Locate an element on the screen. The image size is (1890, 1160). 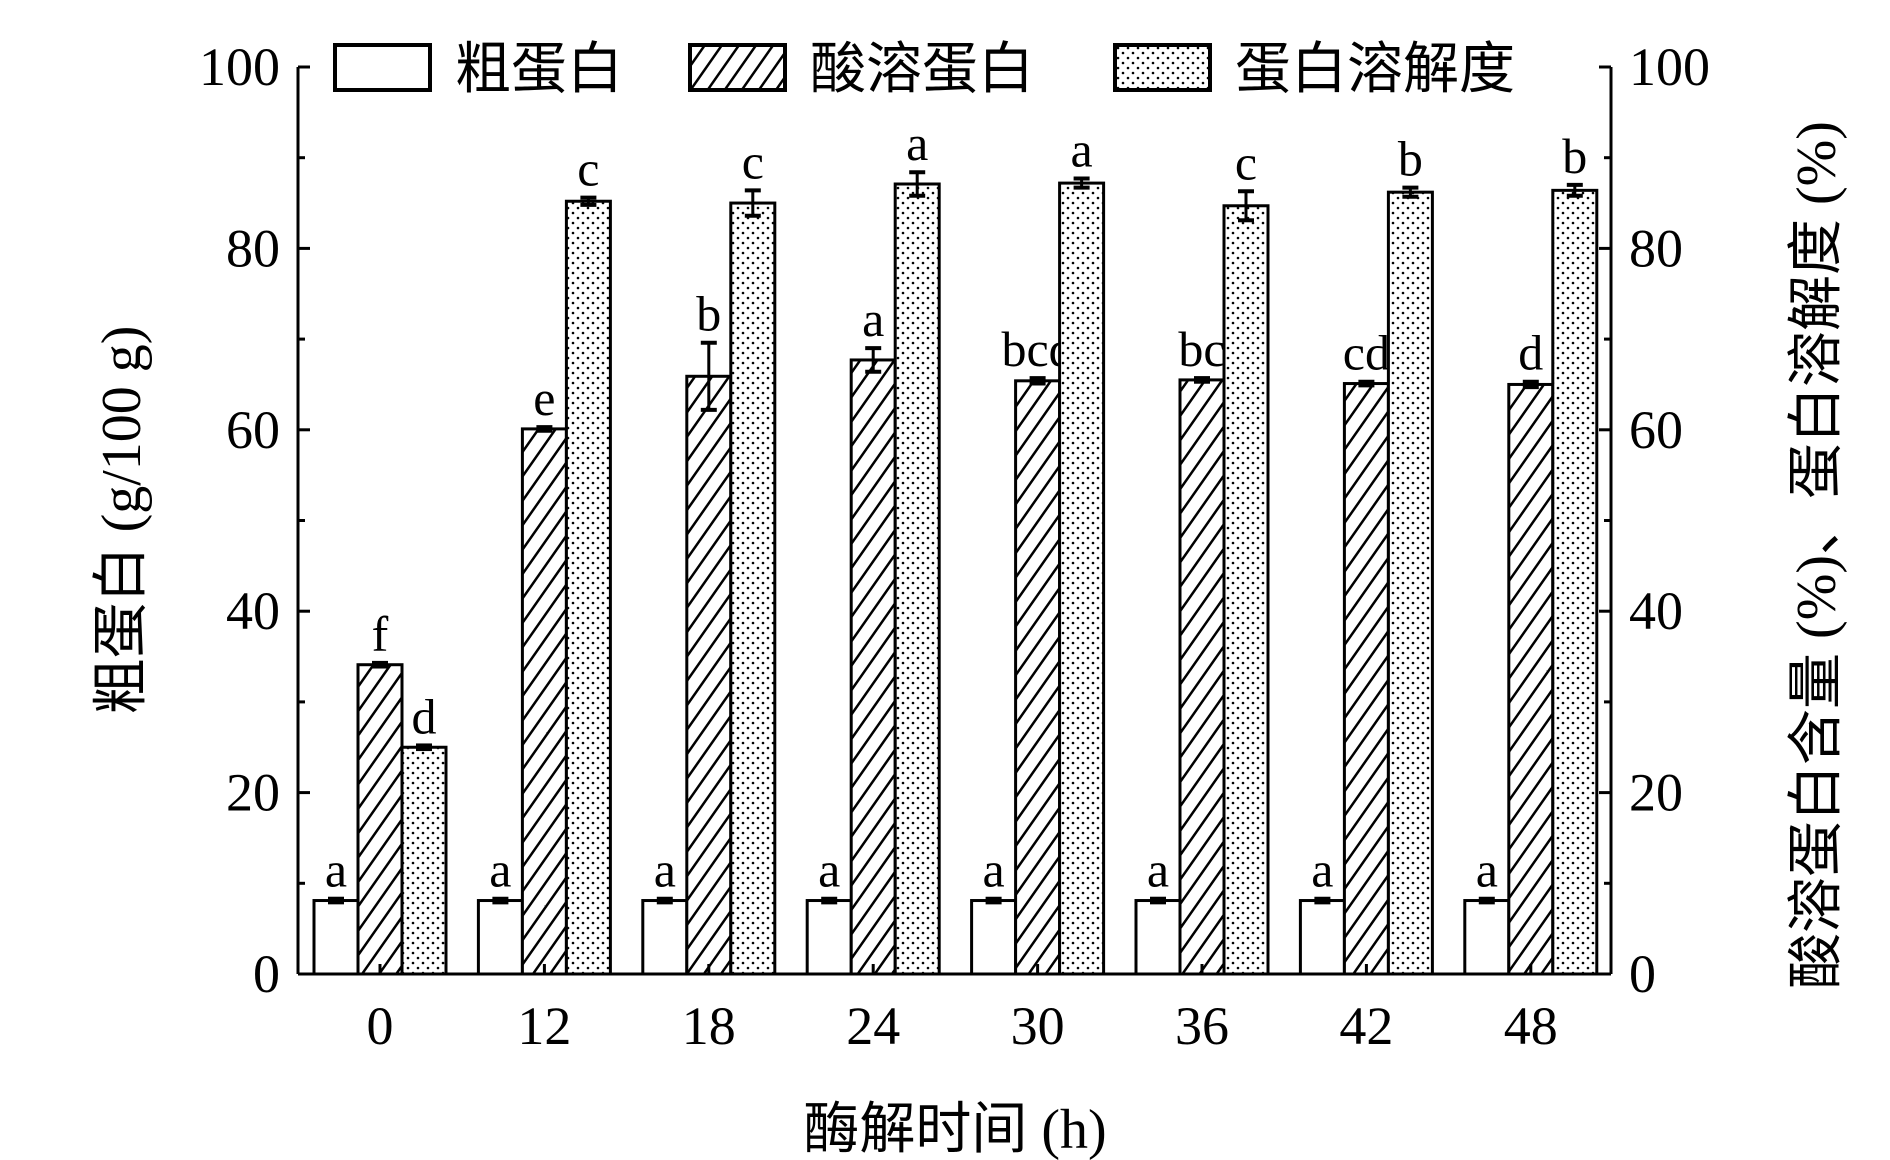
y-tick-label: 0 is located at coordinates (266, 974).